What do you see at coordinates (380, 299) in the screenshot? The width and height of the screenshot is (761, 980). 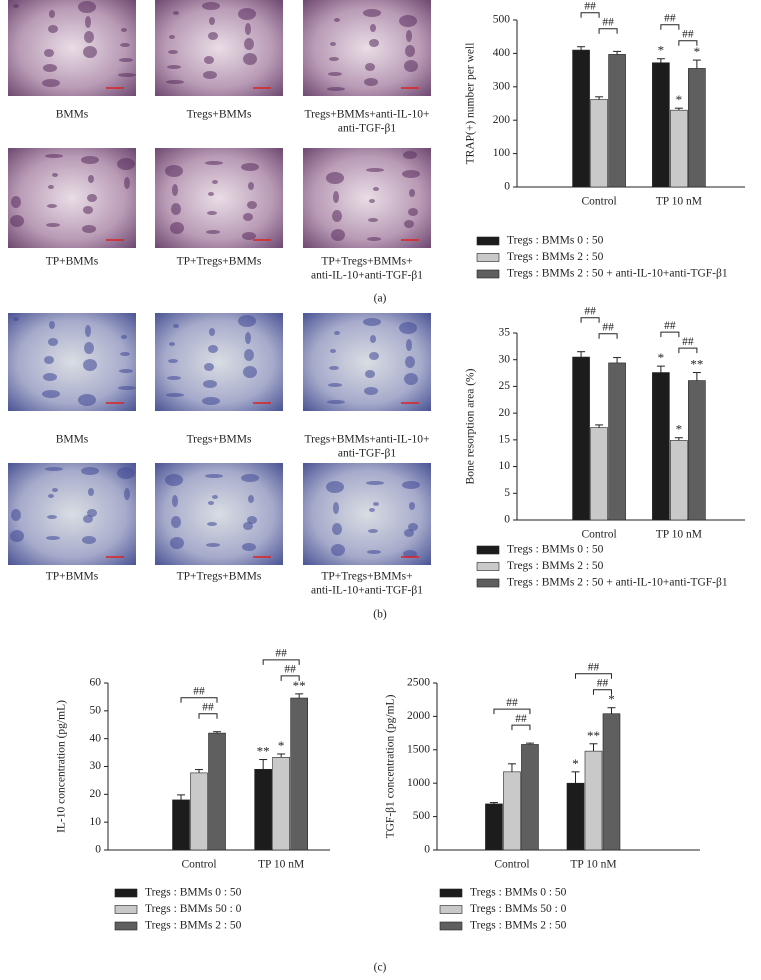 I see `panel-label: (a)` at bounding box center [380, 299].